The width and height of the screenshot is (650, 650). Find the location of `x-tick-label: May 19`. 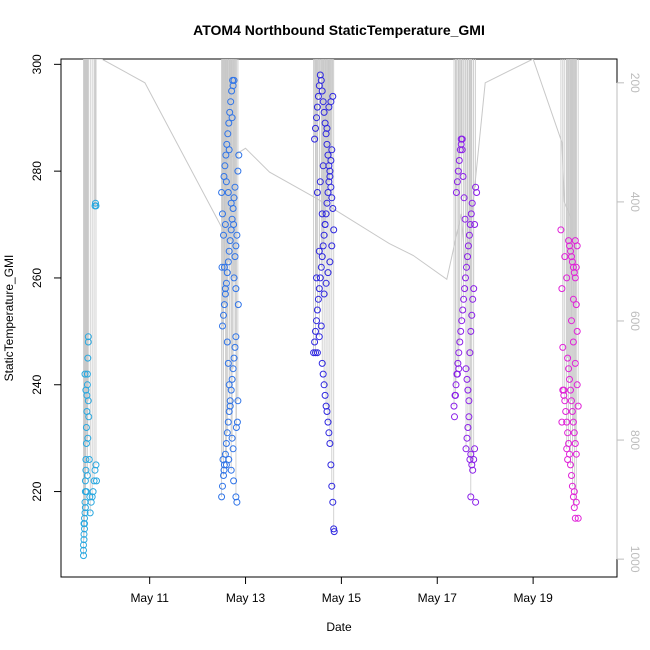

x-tick-label: May 19 is located at coordinates (533, 598).